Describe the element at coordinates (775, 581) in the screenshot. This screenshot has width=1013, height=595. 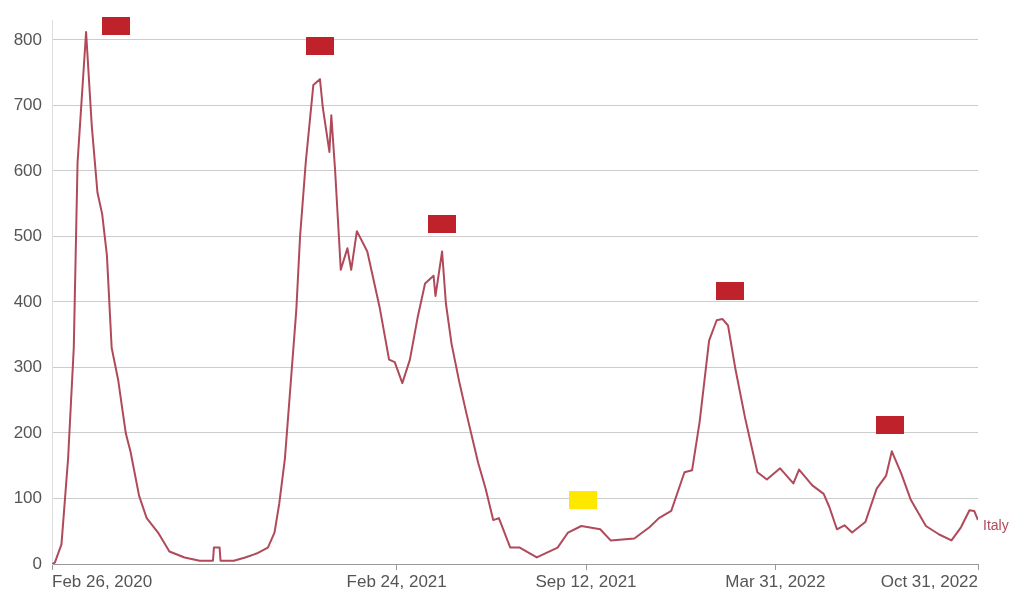
I see `x-tick-label: Mar 31, 2022` at that location.